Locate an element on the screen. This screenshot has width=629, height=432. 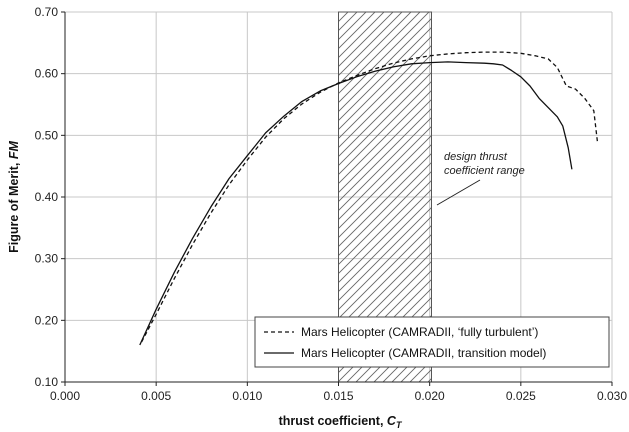
x-axis-title-text: thrust coefficient, is located at coordinates (333, 421).